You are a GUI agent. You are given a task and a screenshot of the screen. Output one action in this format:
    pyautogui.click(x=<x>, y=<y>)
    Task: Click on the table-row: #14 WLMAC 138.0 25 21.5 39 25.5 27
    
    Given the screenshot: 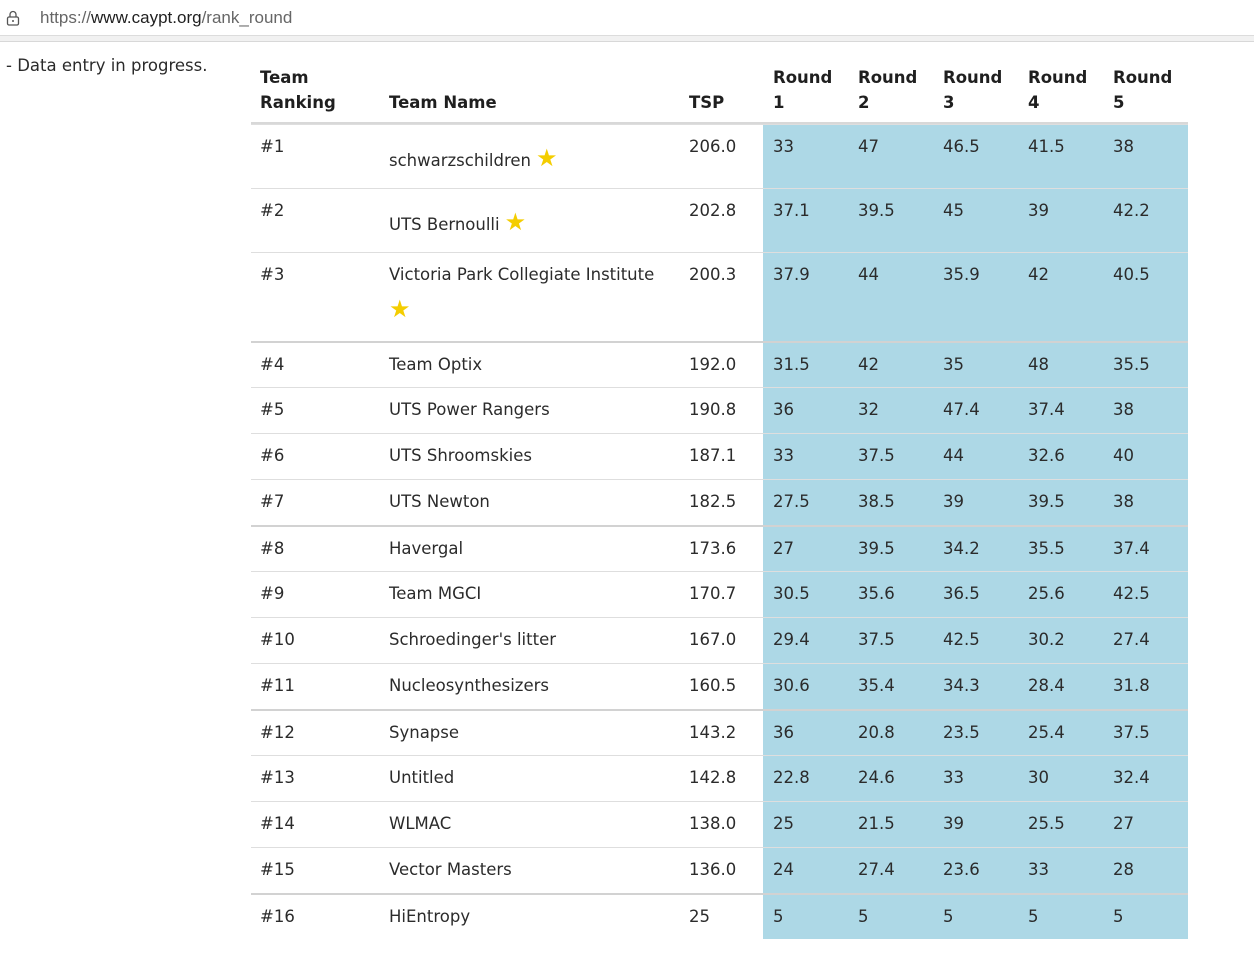 What is the action you would take?
    pyautogui.click(x=719, y=824)
    